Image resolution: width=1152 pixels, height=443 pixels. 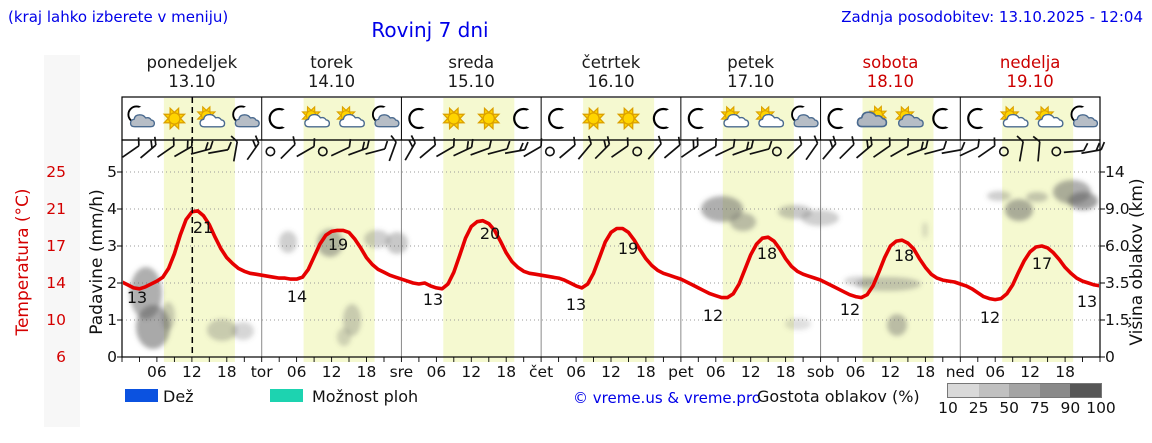 I want to click on cloud-density-colorbar, so click(x=1024, y=390).